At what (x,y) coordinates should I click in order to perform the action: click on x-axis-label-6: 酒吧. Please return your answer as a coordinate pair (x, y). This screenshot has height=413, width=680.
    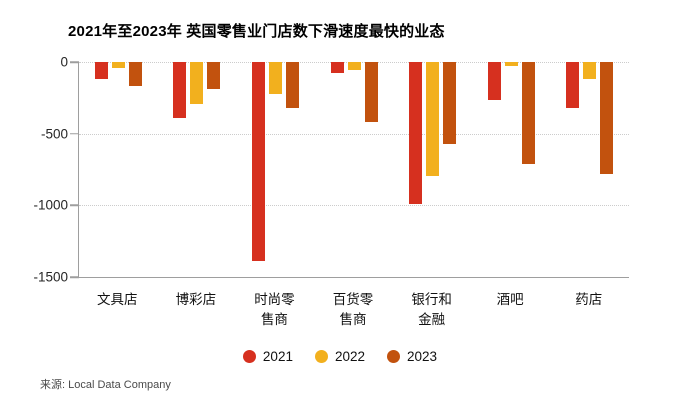
    Looking at the image, I should click on (510, 299).